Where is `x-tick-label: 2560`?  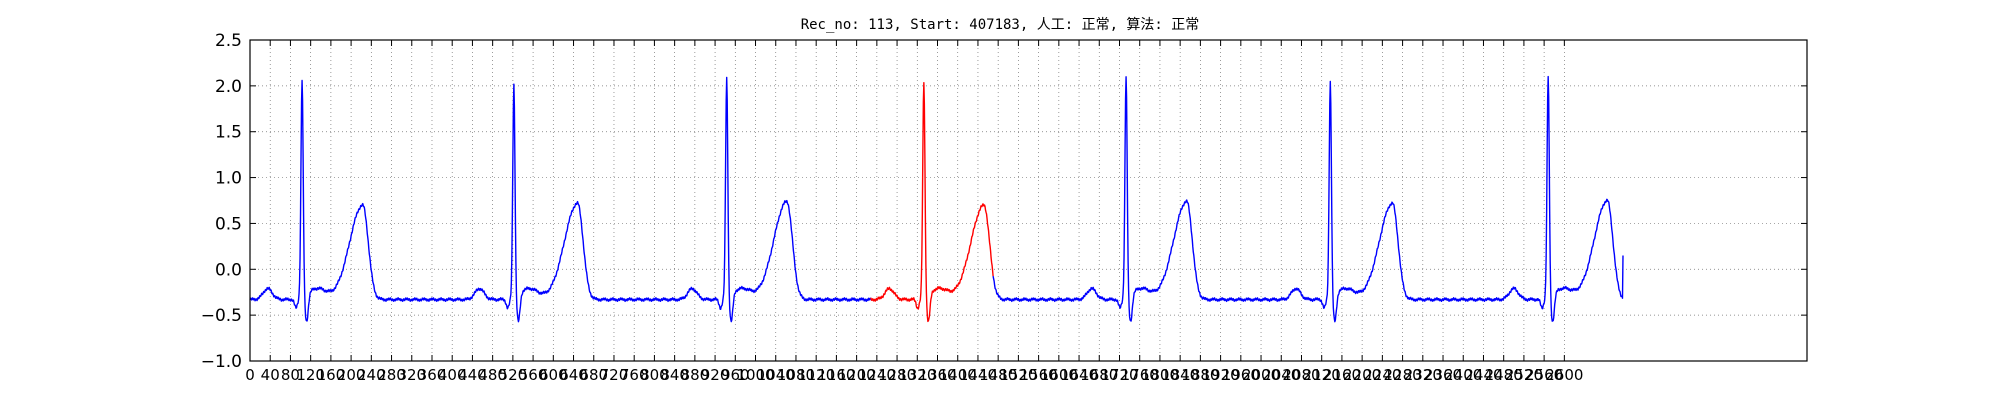
x-tick-label: 2560 is located at coordinates (1544, 375).